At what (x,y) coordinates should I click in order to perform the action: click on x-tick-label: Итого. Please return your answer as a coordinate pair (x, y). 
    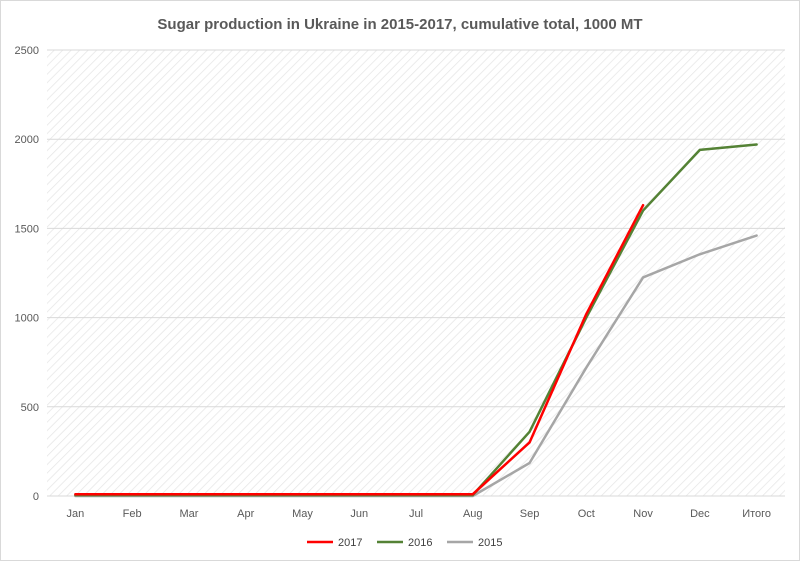
    Looking at the image, I should click on (756, 514).